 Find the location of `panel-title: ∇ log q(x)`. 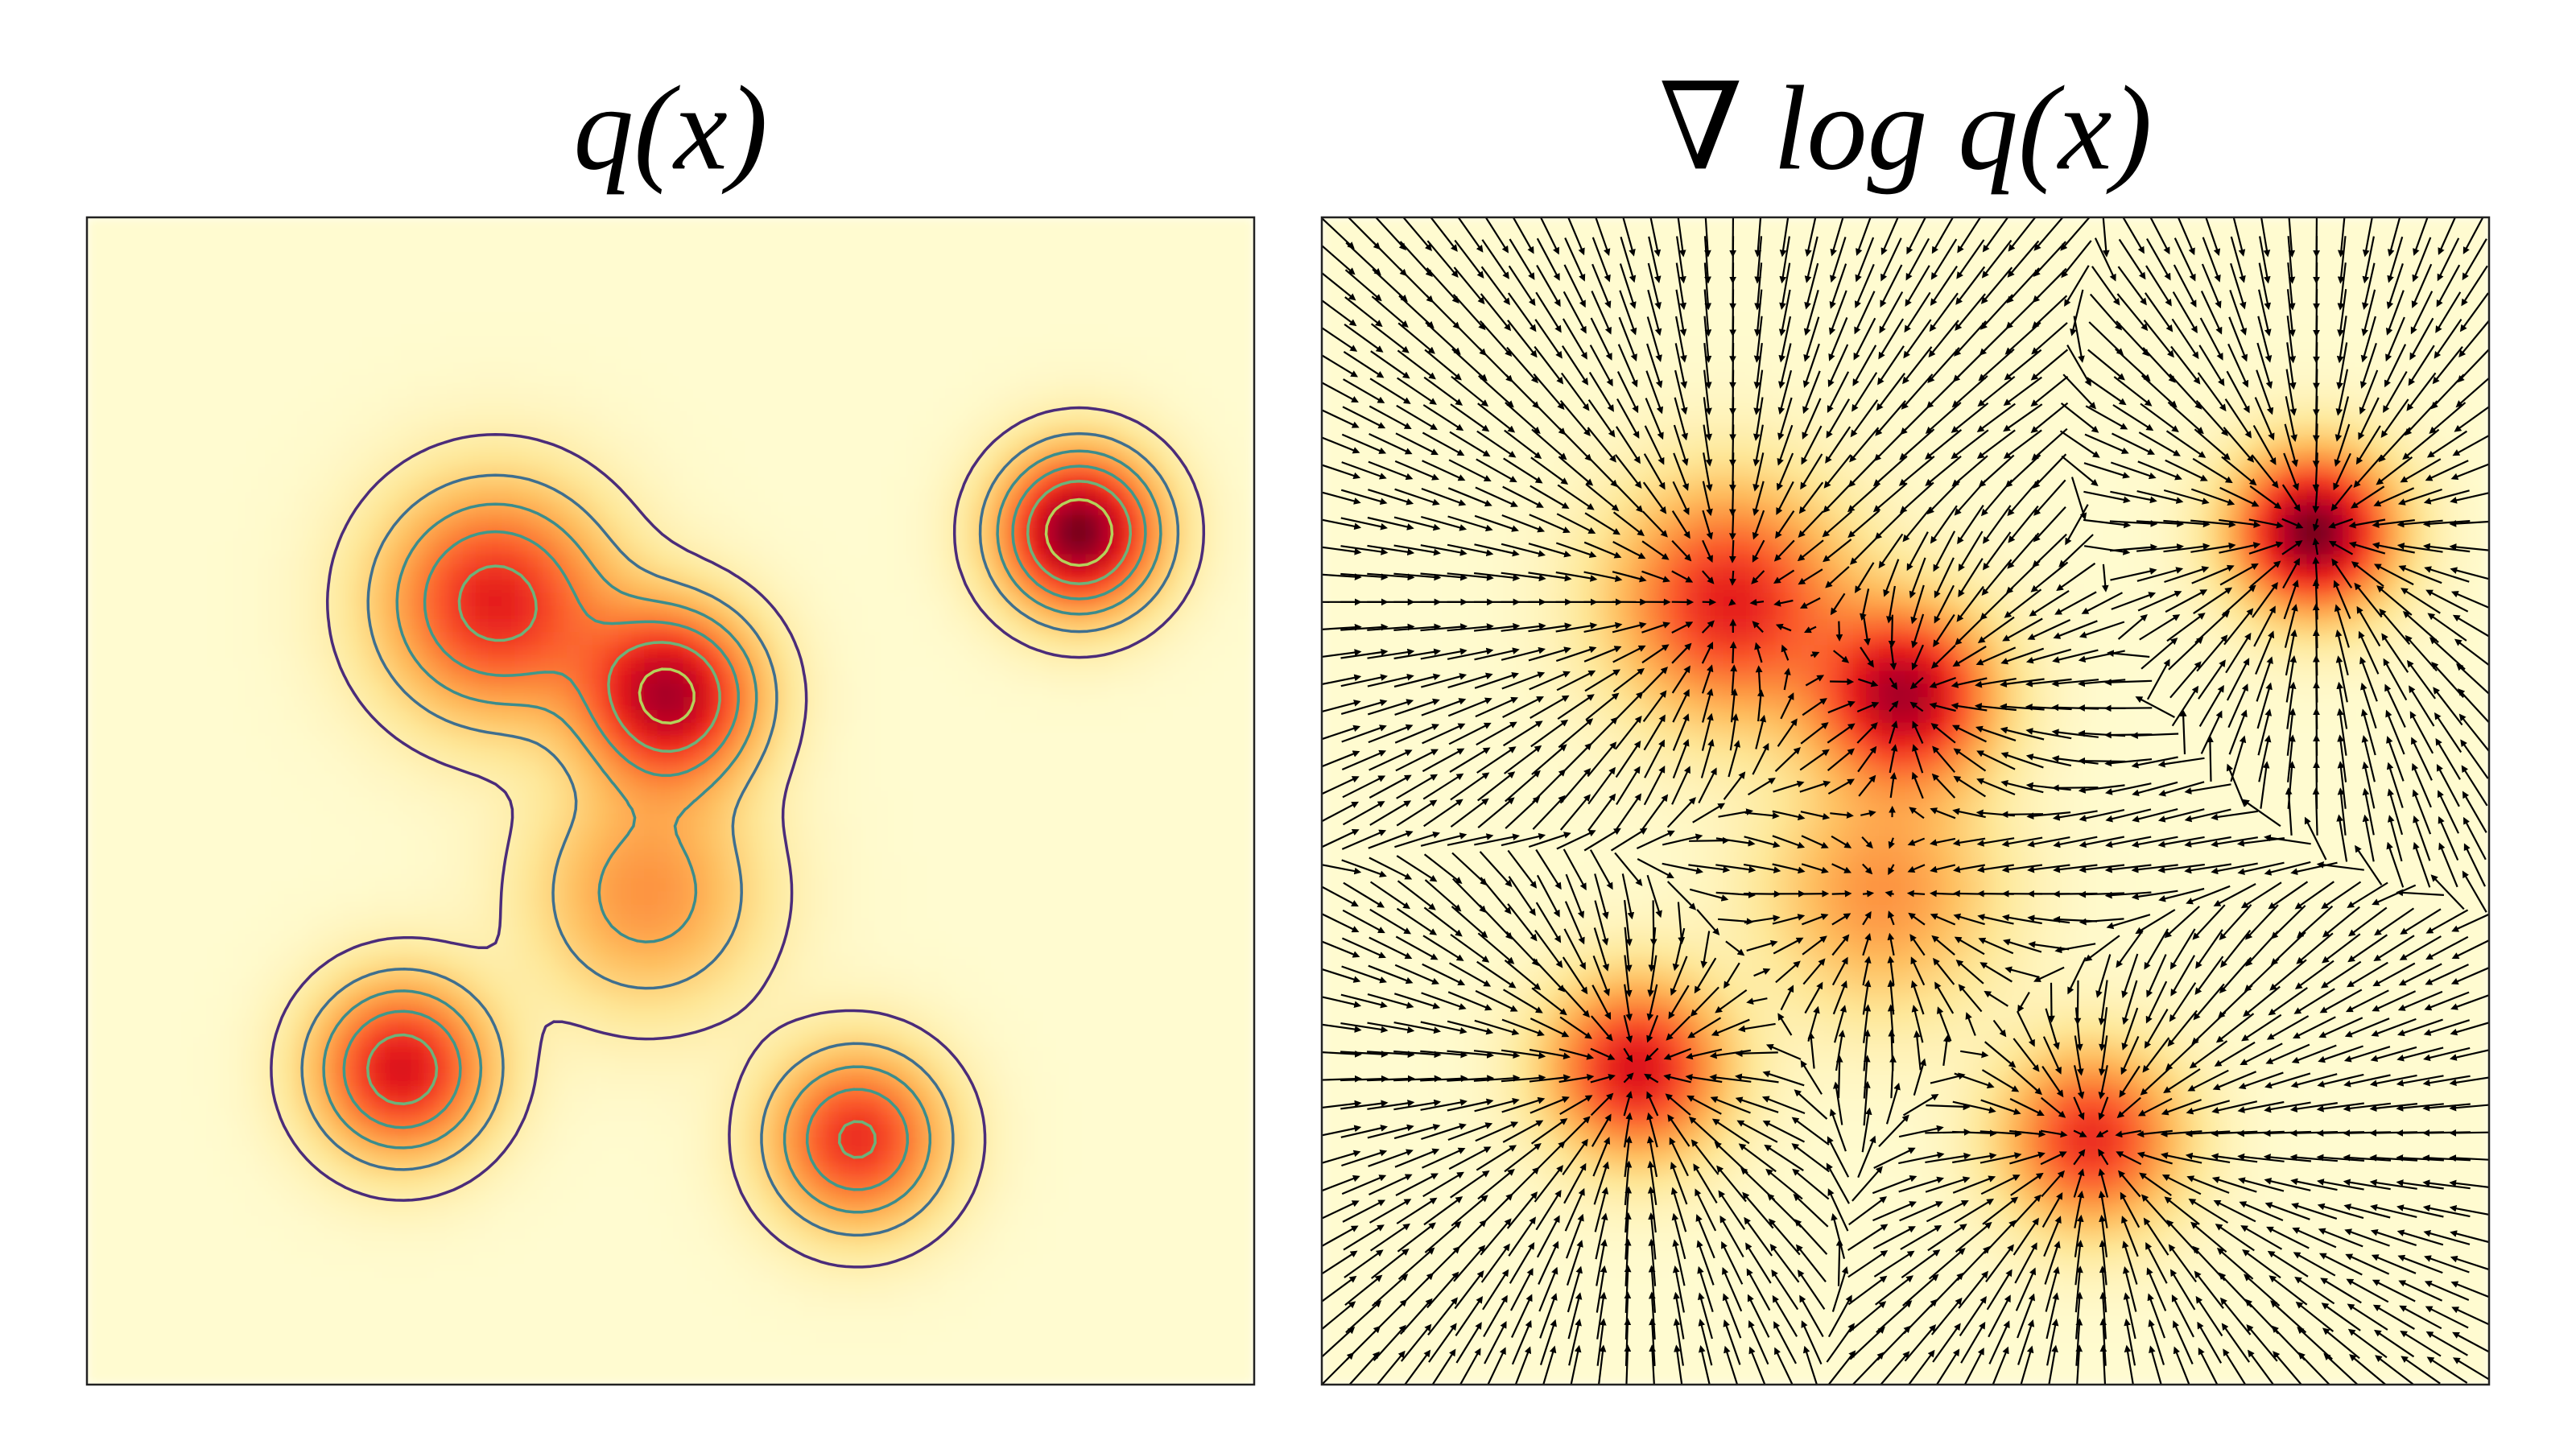

panel-title: ∇ log q(x) is located at coordinates (1906, 128).